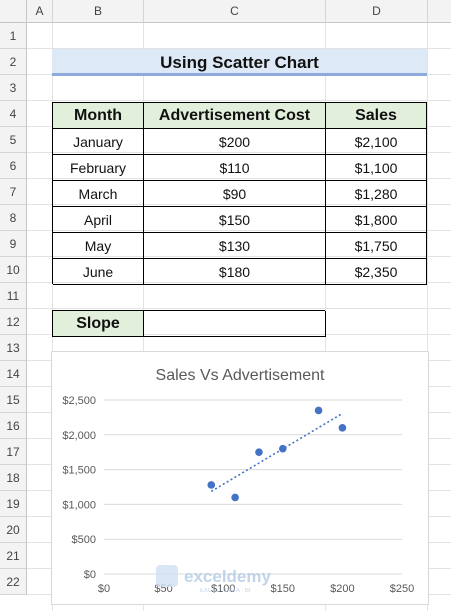 The width and height of the screenshot is (451, 611). What do you see at coordinates (79, 505) in the screenshot?
I see `y-tick-label: $1,000` at bounding box center [79, 505].